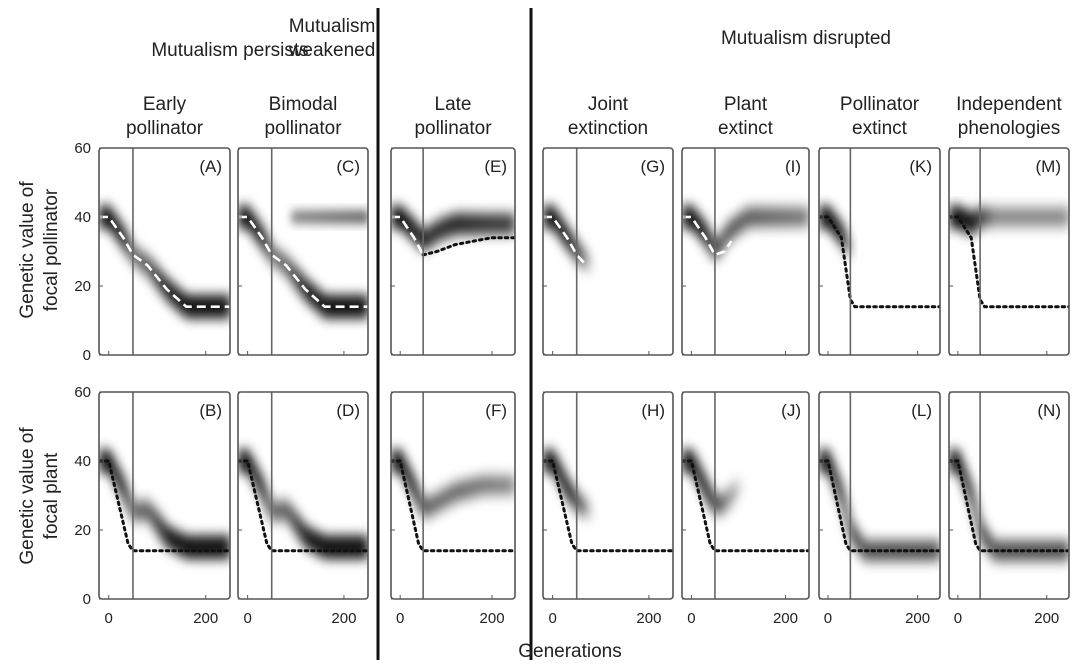  Describe the element at coordinates (652, 166) in the screenshot. I see `panel-letter: (G)` at that location.